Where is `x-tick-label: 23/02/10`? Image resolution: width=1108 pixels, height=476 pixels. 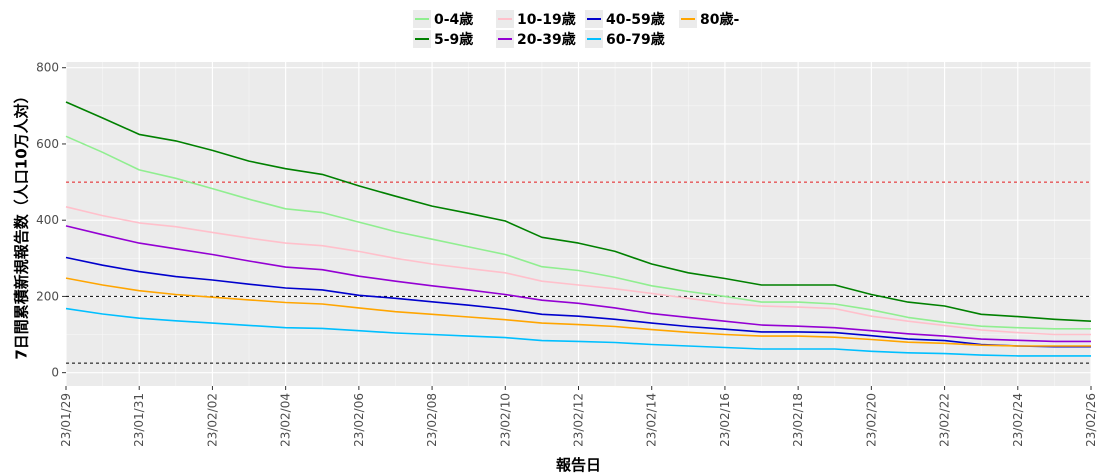
x-tick-label: 23/02/10 is located at coordinates (505, 420).